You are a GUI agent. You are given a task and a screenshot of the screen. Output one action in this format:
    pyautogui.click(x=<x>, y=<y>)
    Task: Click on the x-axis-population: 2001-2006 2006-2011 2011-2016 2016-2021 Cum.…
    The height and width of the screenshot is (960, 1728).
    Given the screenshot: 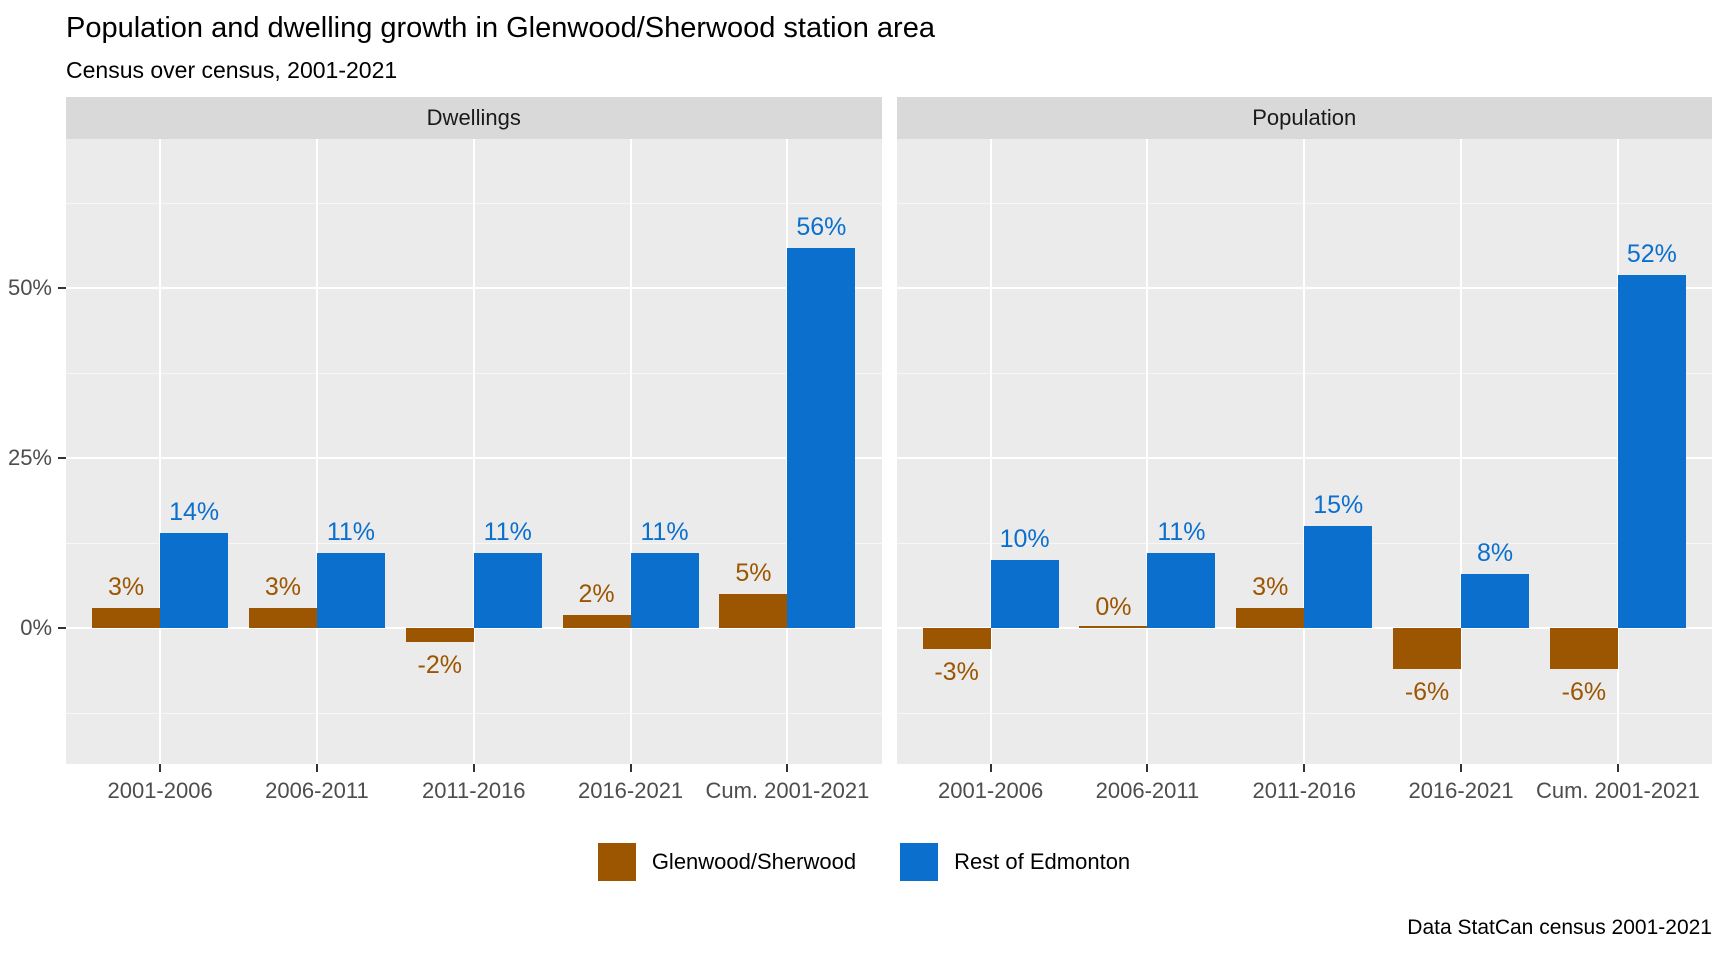 What is the action you would take?
    pyautogui.click(x=1305, y=789)
    